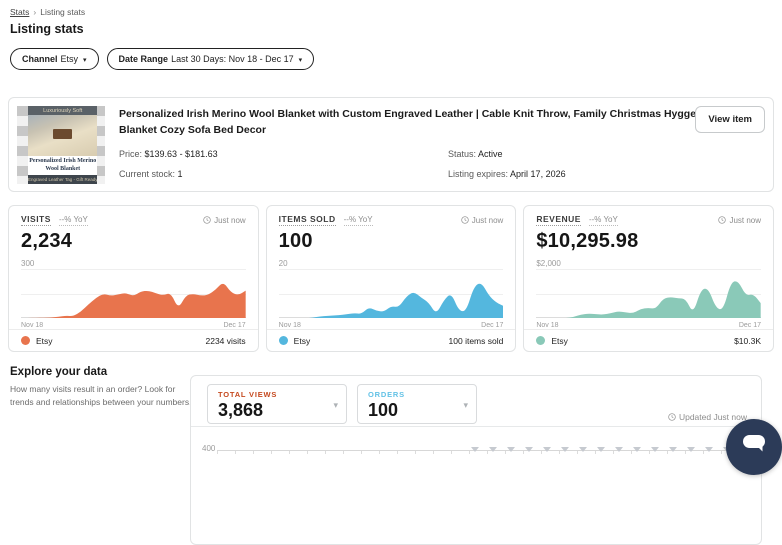 This screenshot has width=782, height=545. Describe the element at coordinates (558, 220) in the screenshot. I see `revenue-metric-label: REVENUE` at that location.